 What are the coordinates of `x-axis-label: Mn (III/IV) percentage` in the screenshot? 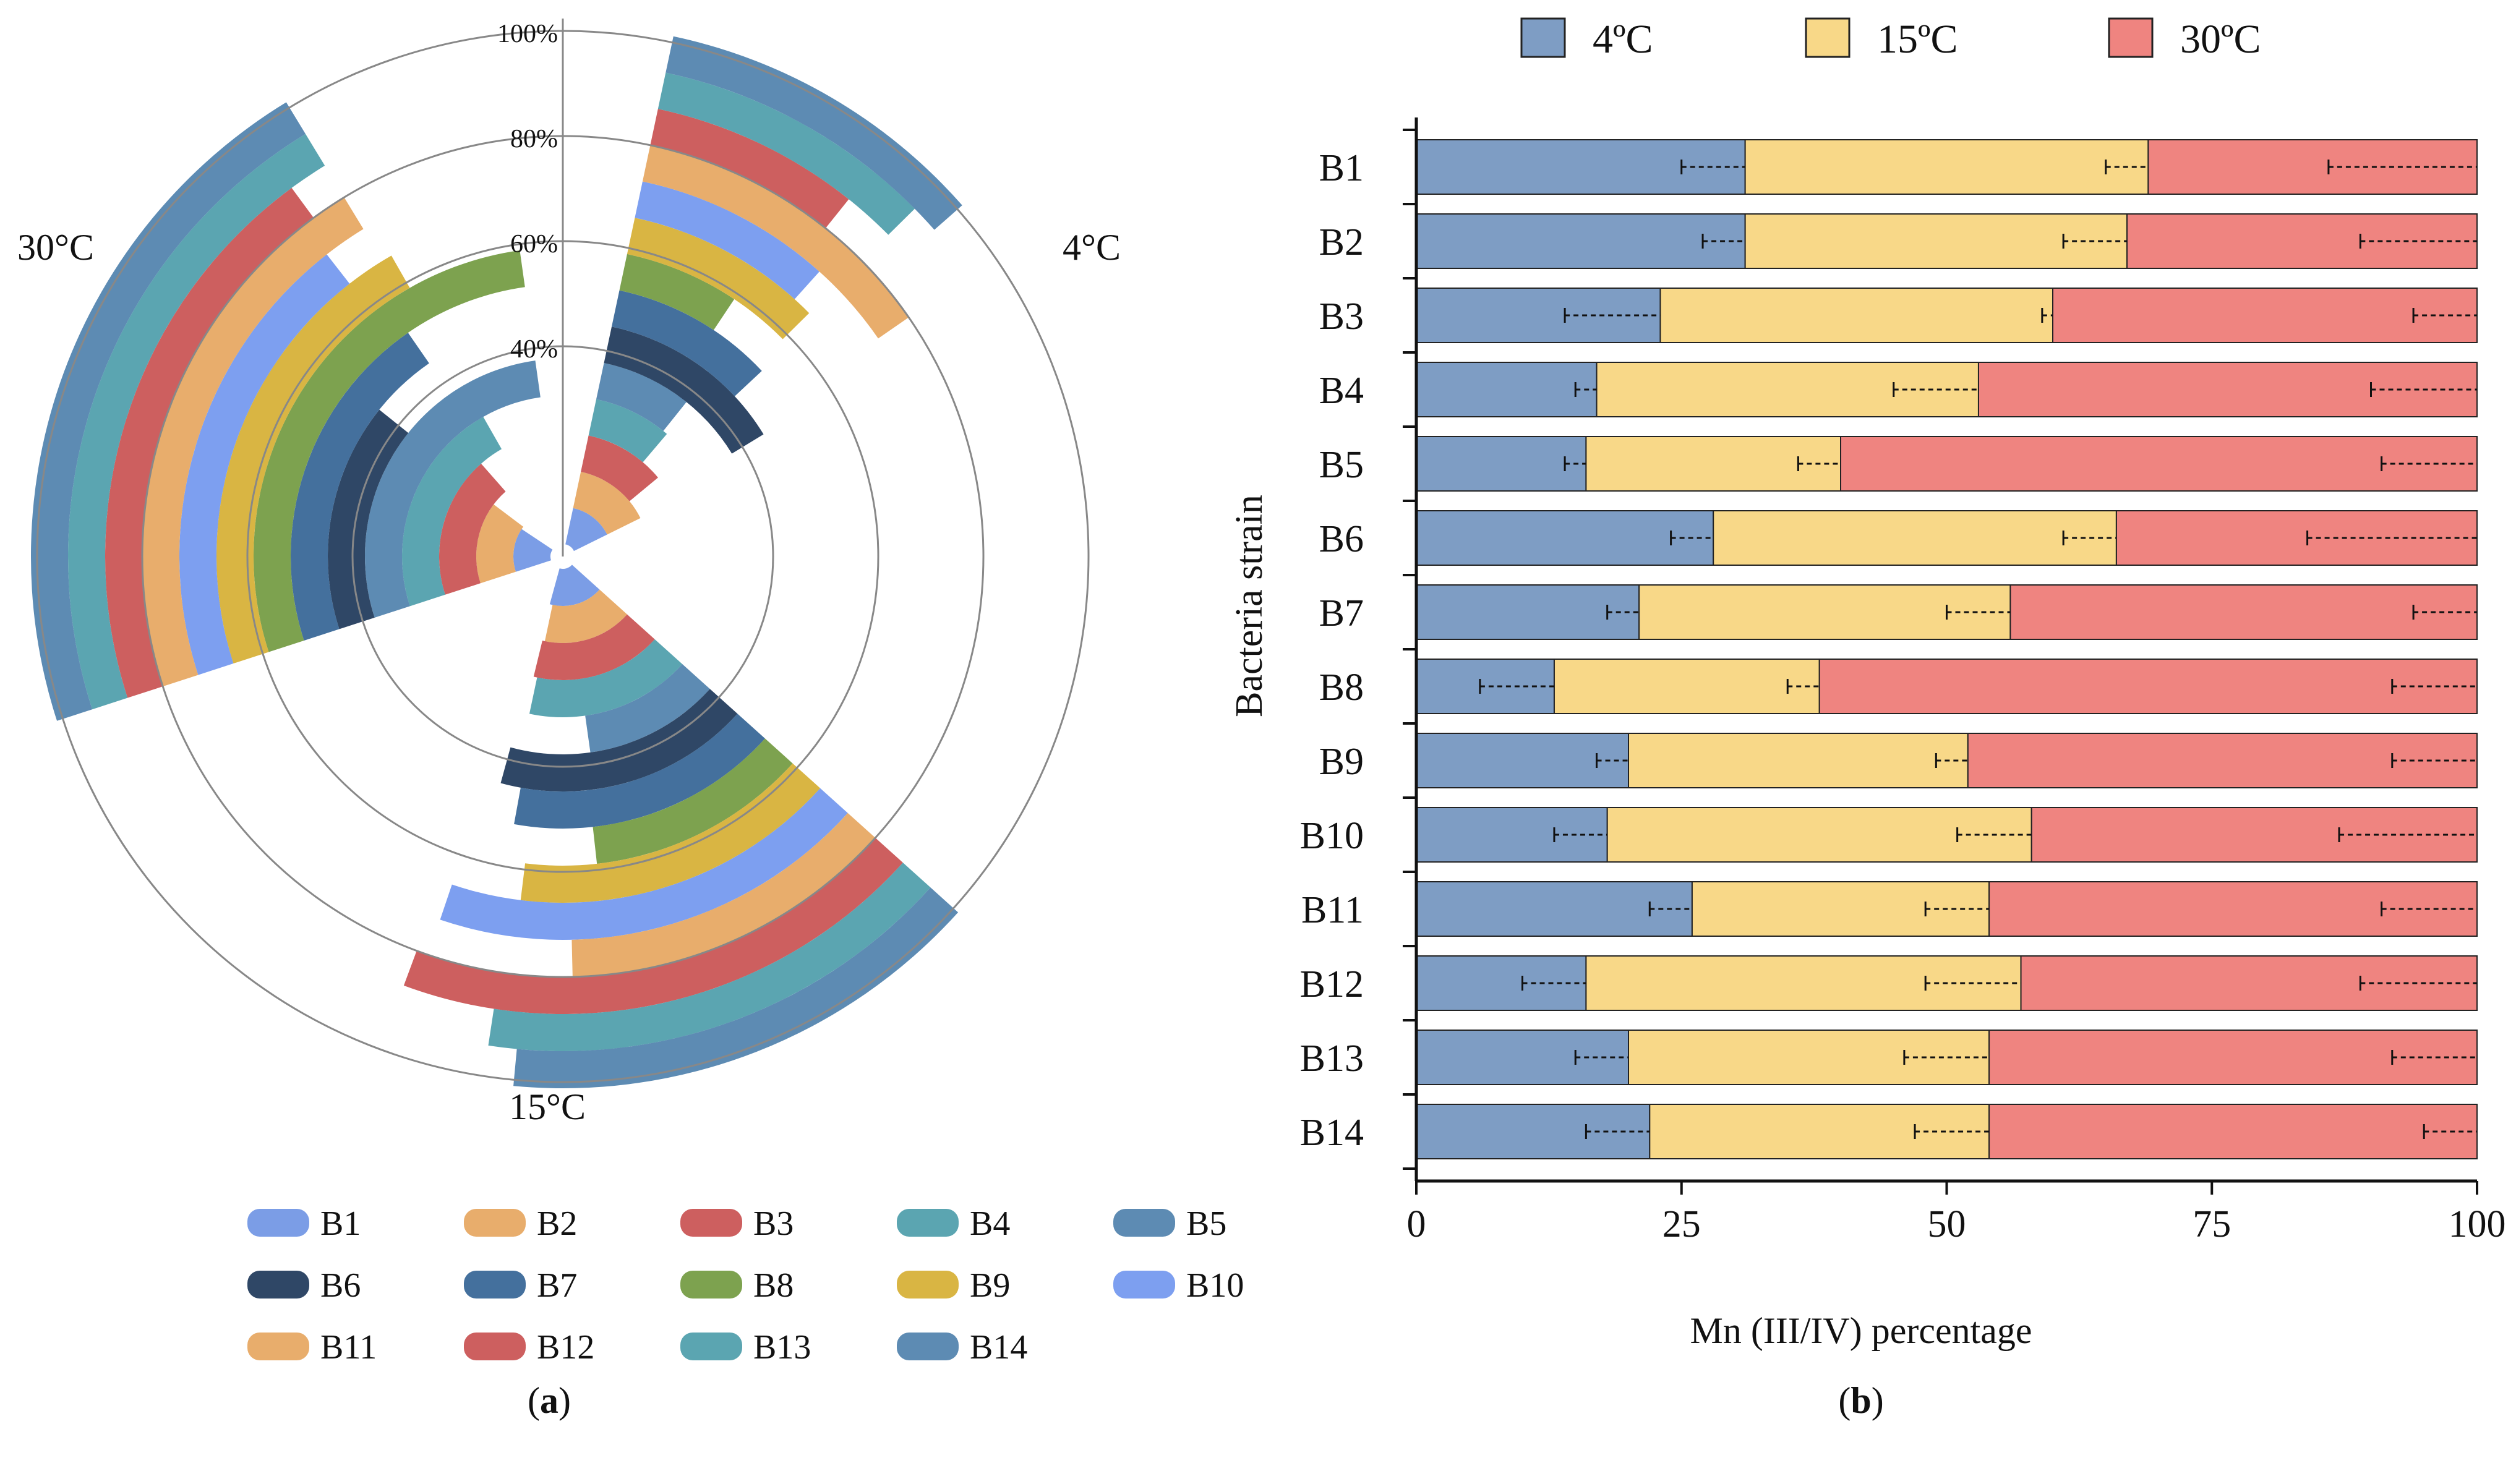 It's located at (1861, 1330).